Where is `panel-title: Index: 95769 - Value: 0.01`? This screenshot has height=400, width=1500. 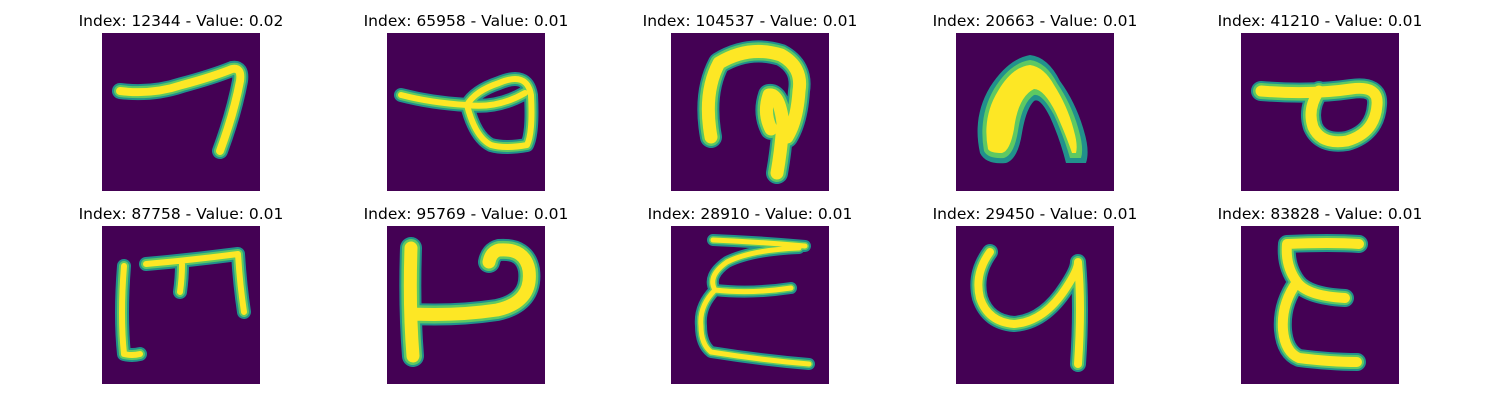
panel-title: Index: 95769 - Value: 0.01 is located at coordinates (466, 214).